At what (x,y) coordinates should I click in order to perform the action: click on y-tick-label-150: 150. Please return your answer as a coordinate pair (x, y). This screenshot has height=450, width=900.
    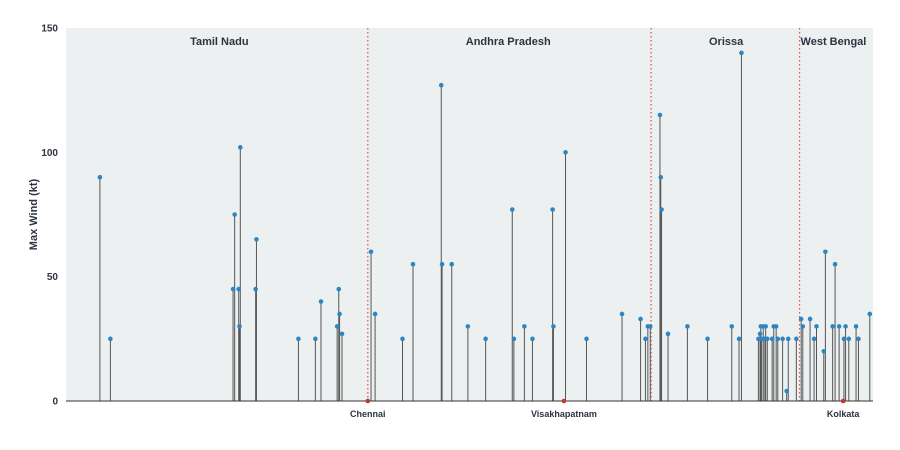
    Looking at the image, I should click on (49, 29).